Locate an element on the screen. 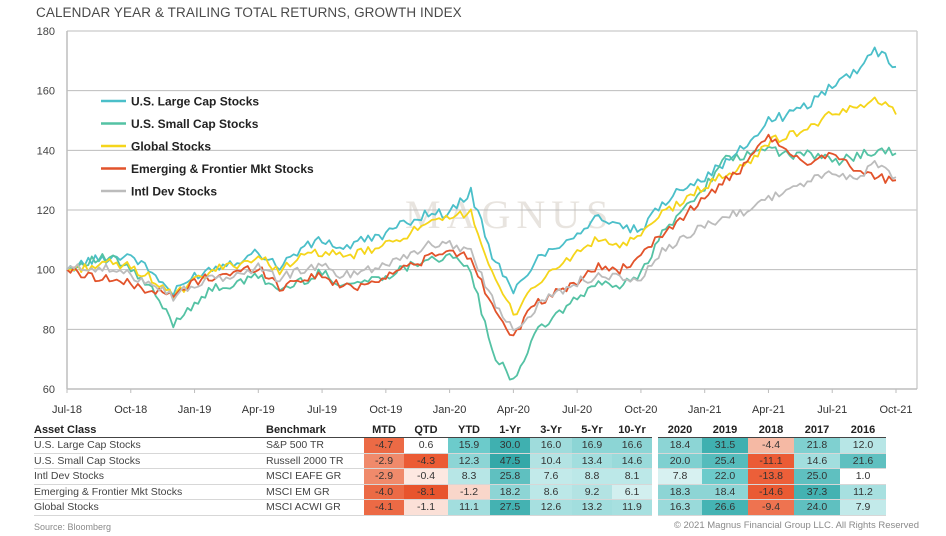 This screenshot has width=946, height=536. x-tick-label: Apr-21 is located at coordinates (768, 410).